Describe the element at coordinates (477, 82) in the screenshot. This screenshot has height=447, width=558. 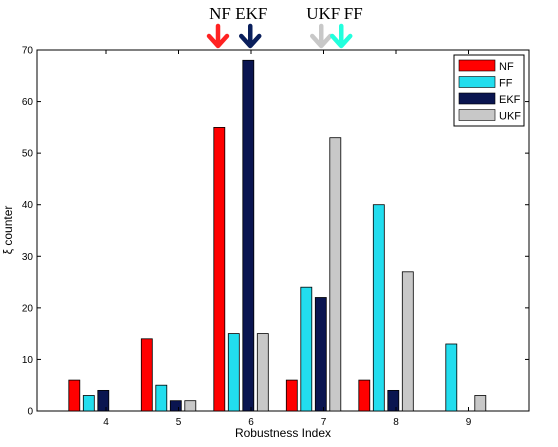
I see `legend-swatch-ff` at that location.